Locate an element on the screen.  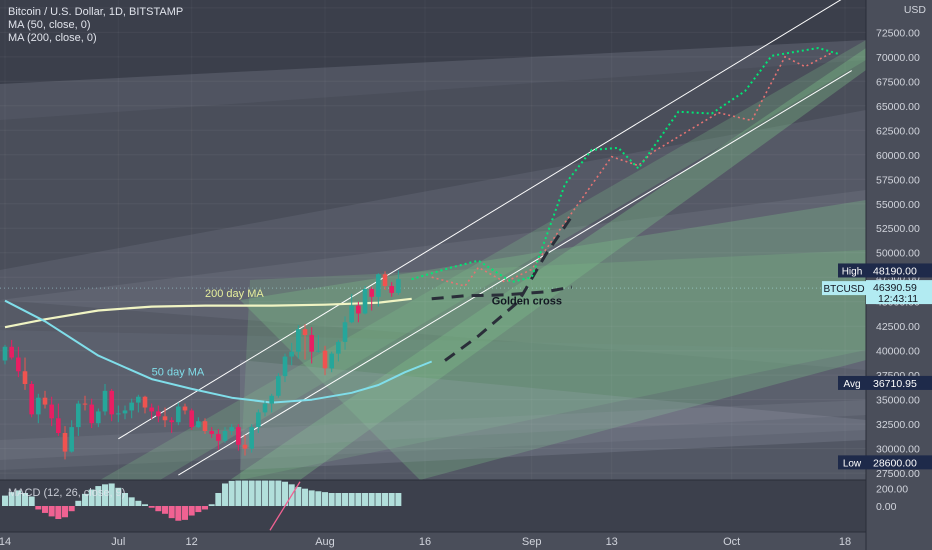
ma200-projection-line is located at coordinates (501, 293).